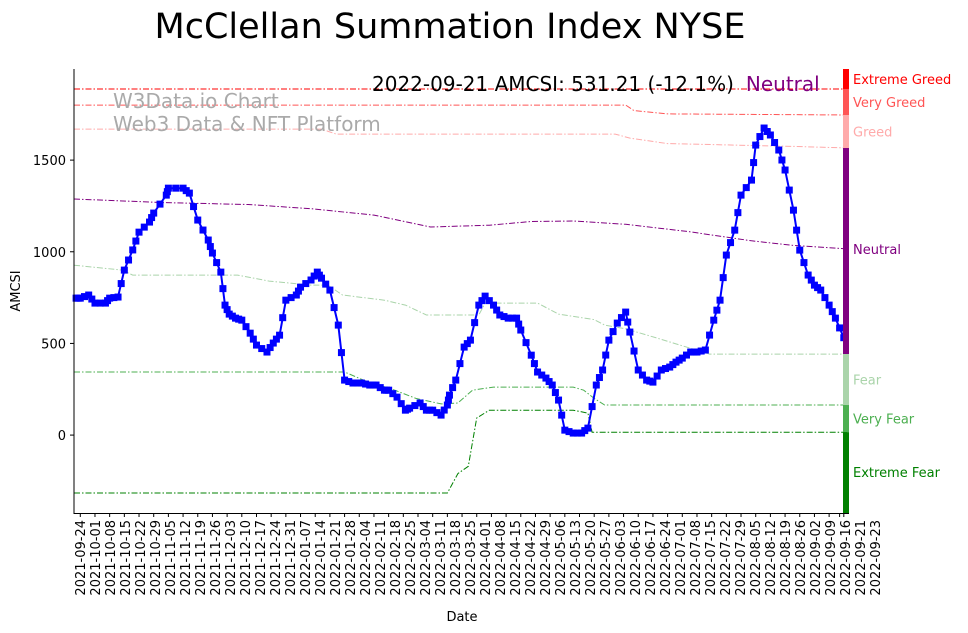  Describe the element at coordinates (756, 558) in the screenshot. I see `x-tick-label: 2022-08-05` at that location.